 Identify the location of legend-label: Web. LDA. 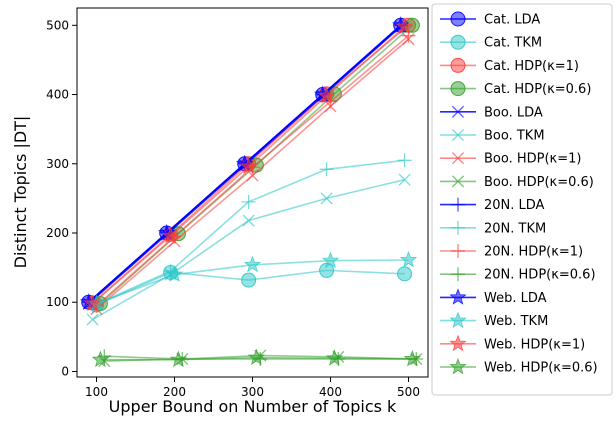
(515, 298).